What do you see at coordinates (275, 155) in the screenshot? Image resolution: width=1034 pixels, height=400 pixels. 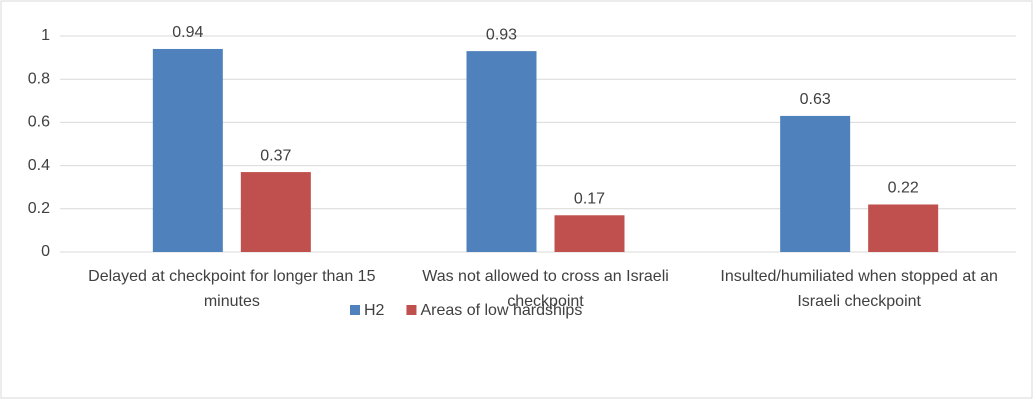 I see `data-label: 0.37` at bounding box center [275, 155].